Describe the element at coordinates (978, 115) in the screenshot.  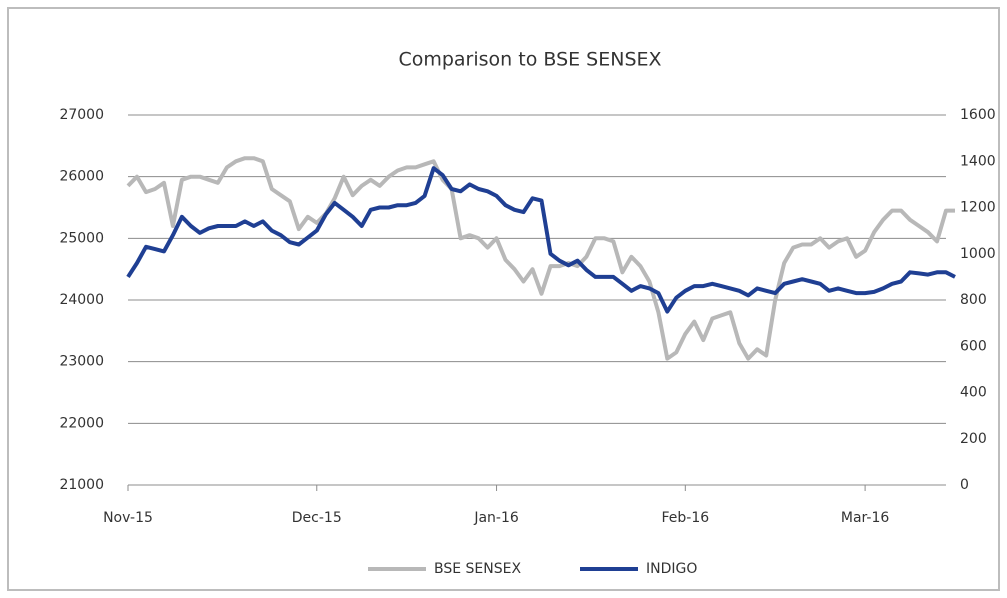
I see `y2-tick-label: 1600` at that location.